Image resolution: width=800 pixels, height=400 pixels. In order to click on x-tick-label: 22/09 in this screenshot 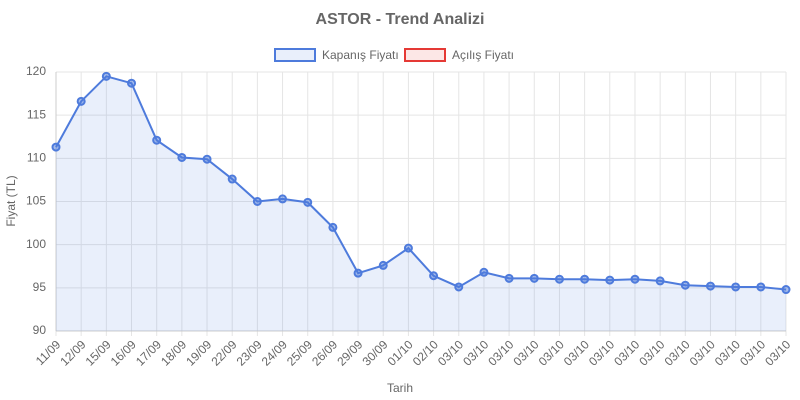, I will do `click(223, 352)`.